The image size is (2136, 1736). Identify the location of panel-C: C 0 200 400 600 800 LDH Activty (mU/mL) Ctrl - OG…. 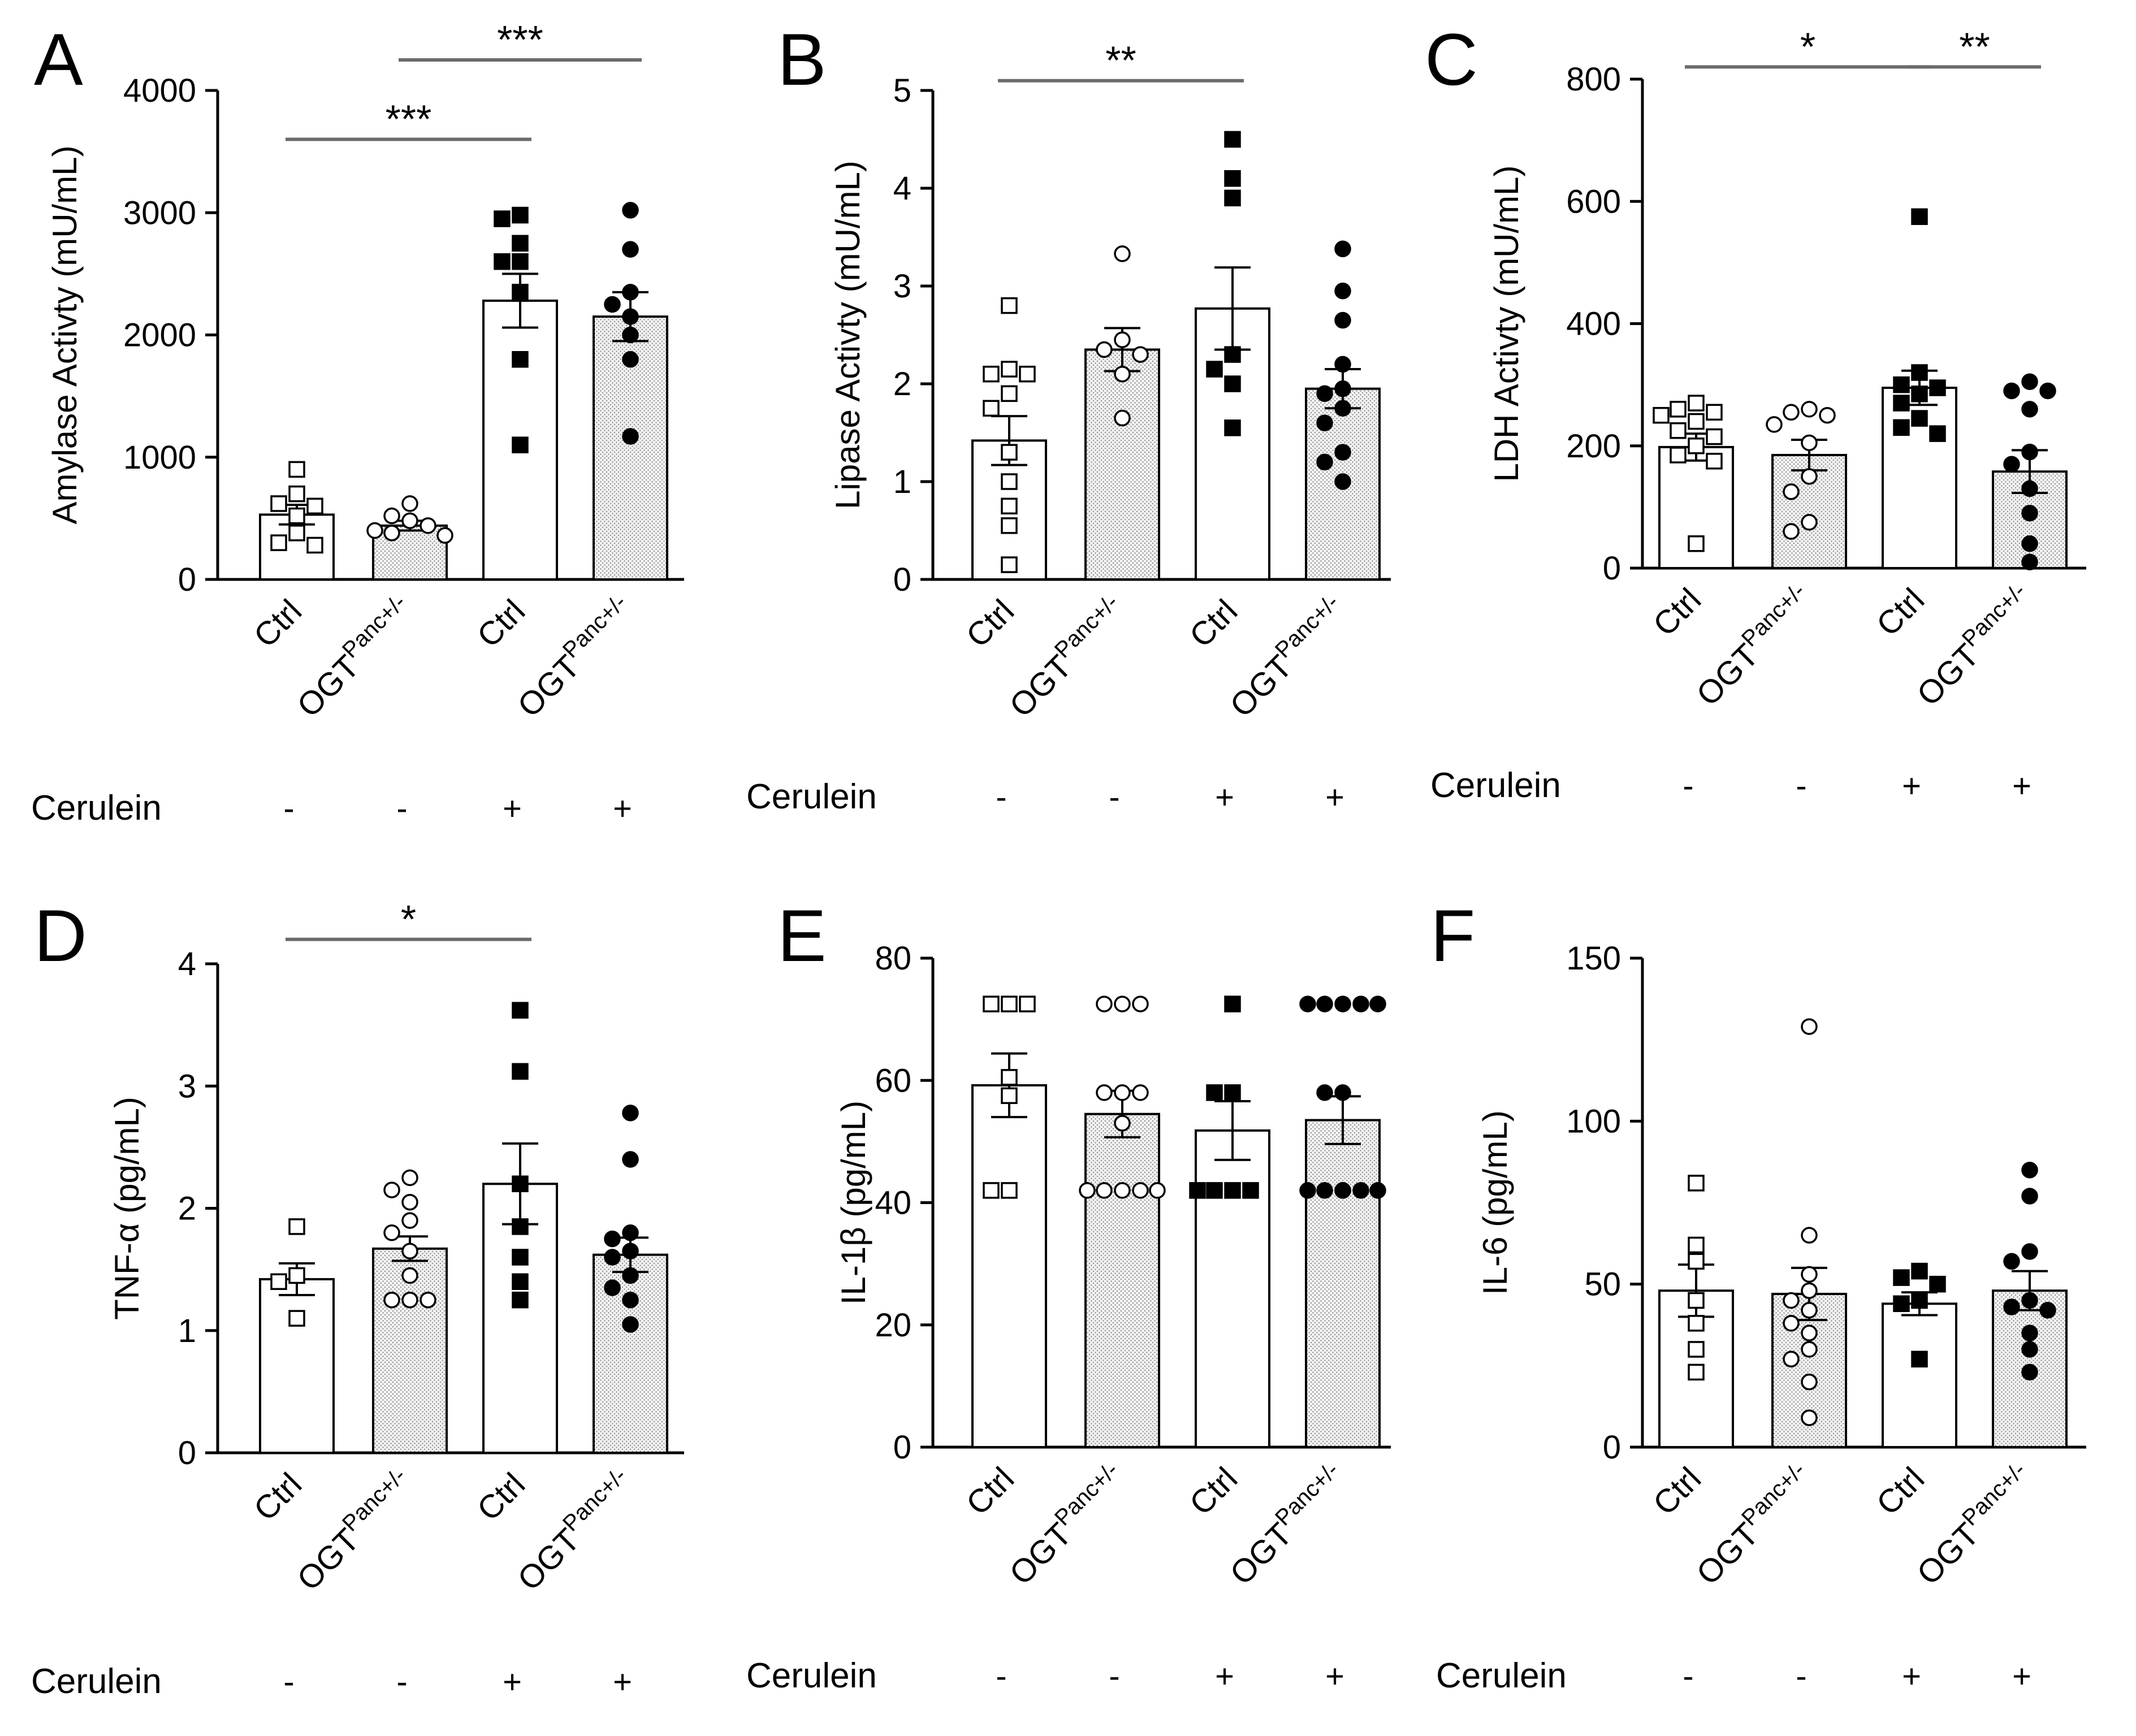
(1755, 411).